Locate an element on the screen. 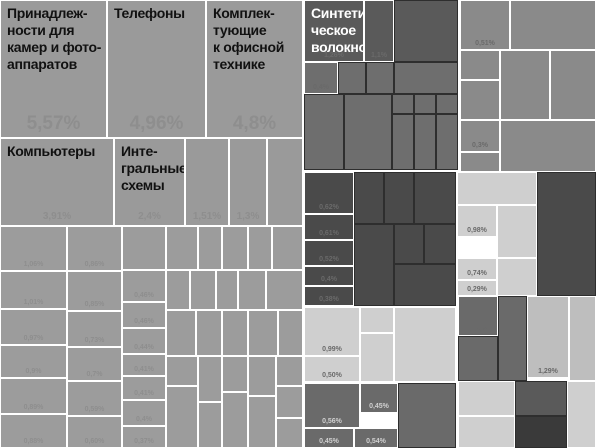 Image resolution: width=596 pixels, height=448 pixels. treemap-cell-value: 0,45% is located at coordinates (329, 441).